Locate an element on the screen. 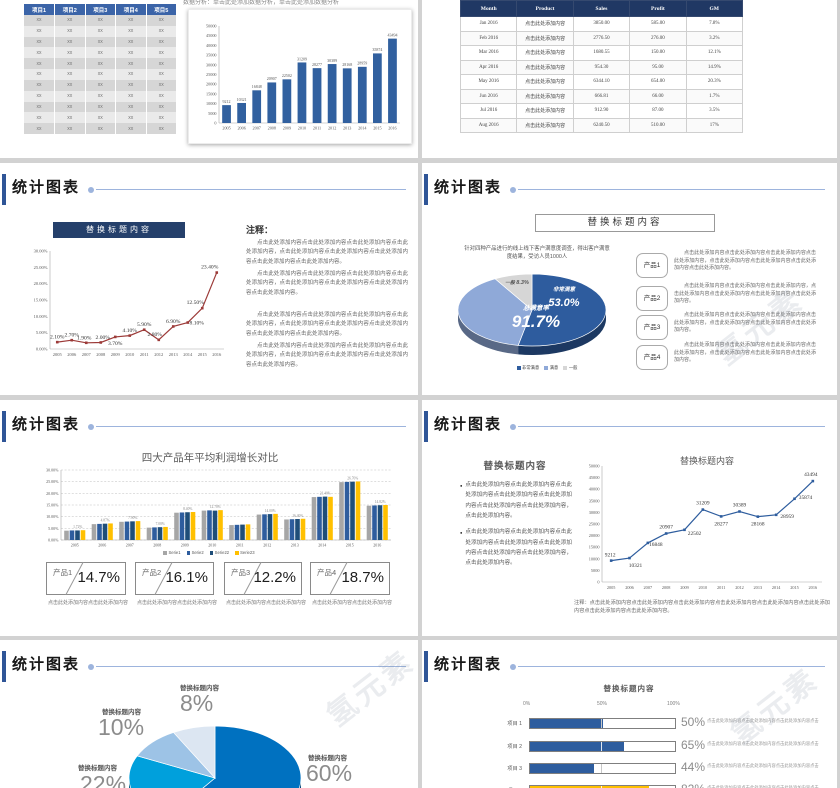 This screenshot has height=788, width=840. svg-text: 40000 is located at coordinates (211, 45).